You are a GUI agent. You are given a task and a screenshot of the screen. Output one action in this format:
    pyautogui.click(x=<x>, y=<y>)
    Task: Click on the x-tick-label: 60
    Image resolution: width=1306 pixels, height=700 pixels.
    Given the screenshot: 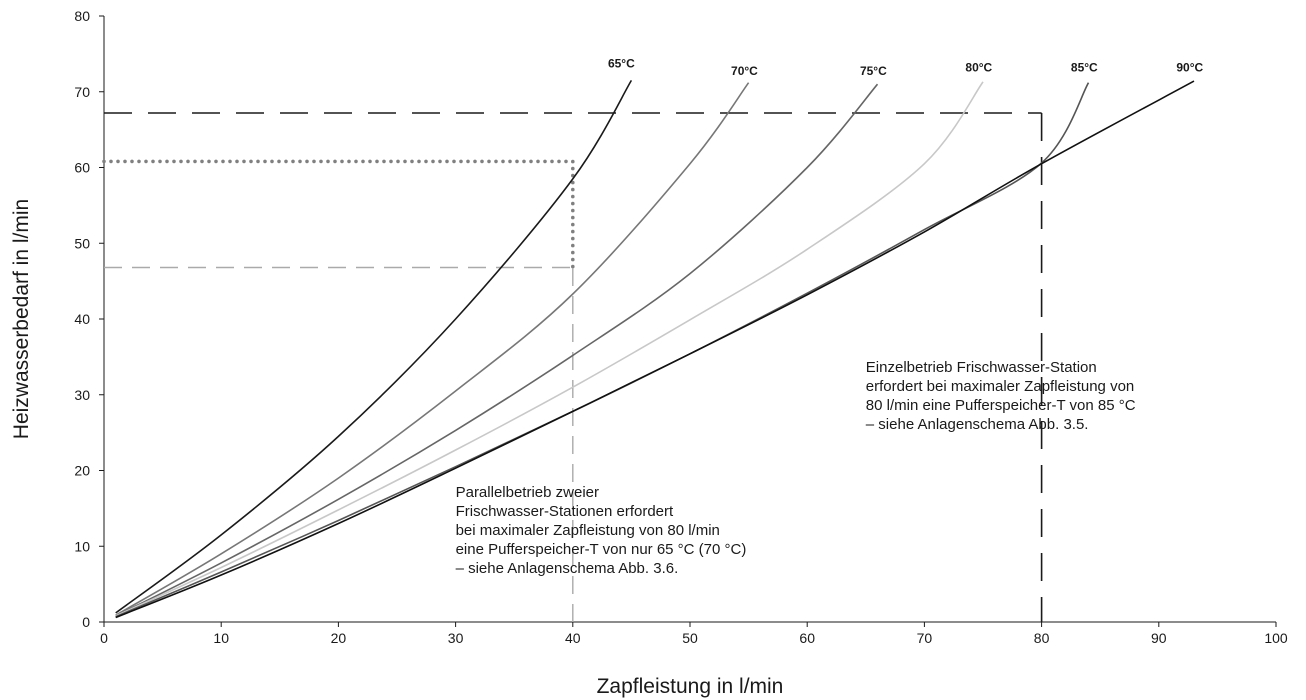 What is the action you would take?
    pyautogui.click(x=807, y=638)
    